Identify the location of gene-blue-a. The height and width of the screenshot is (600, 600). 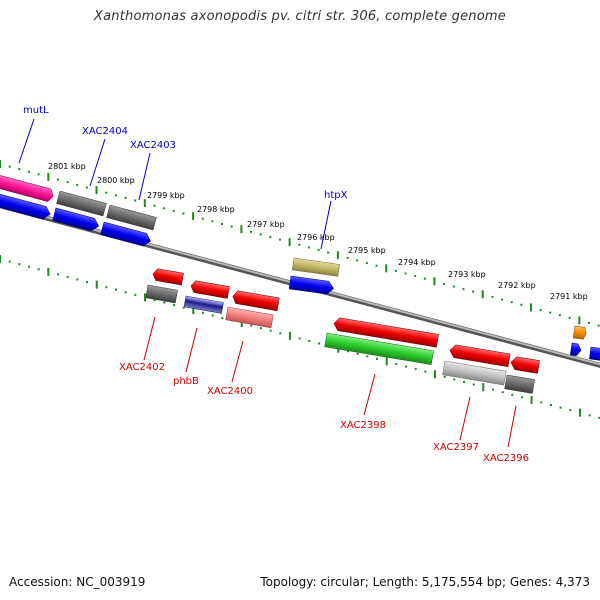
(26, 206).